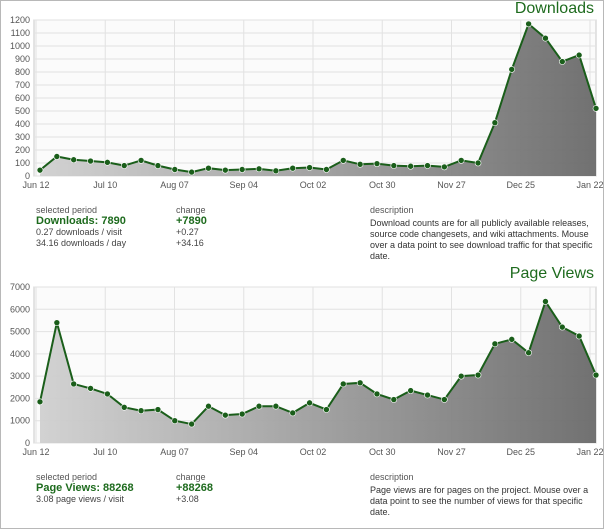 The height and width of the screenshot is (529, 604). What do you see at coordinates (20, 332) in the screenshot?
I see `y-tick-label: 5000` at bounding box center [20, 332].